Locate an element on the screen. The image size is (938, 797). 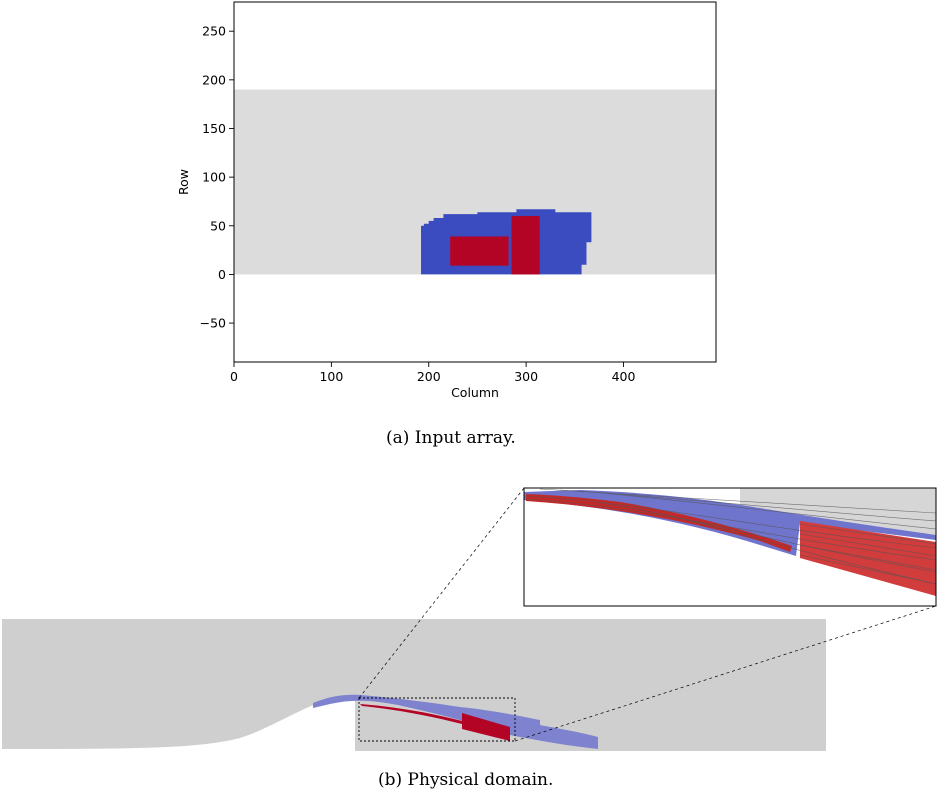
caption-a: (a) Input array. is located at coordinates (451, 438).